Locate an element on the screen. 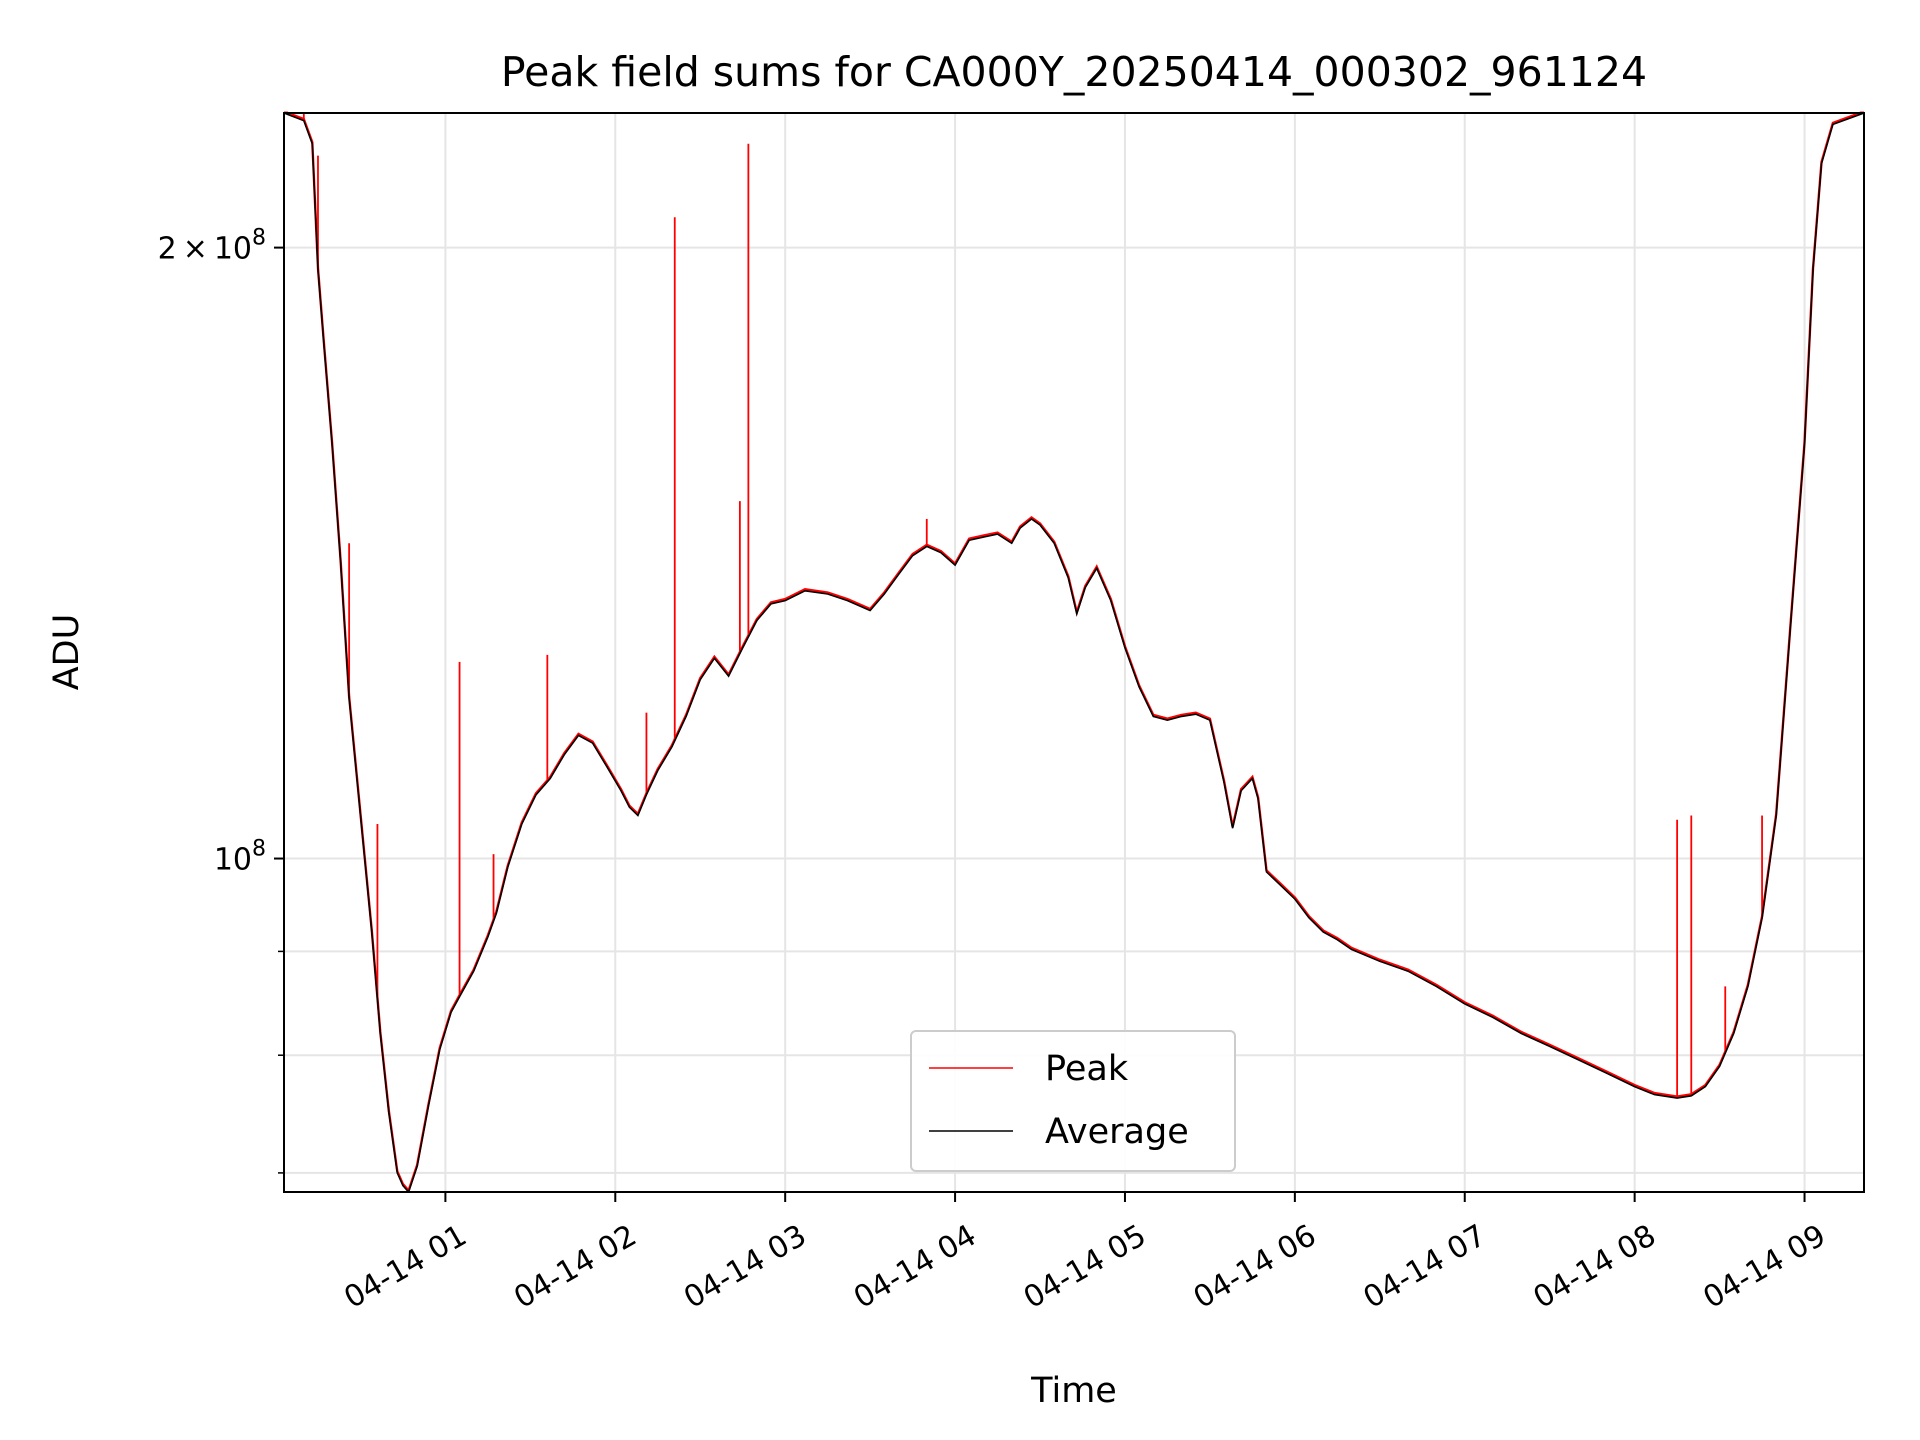 This screenshot has width=1920, height=1440. x-axis-label: Time is located at coordinates (1073, 1391).